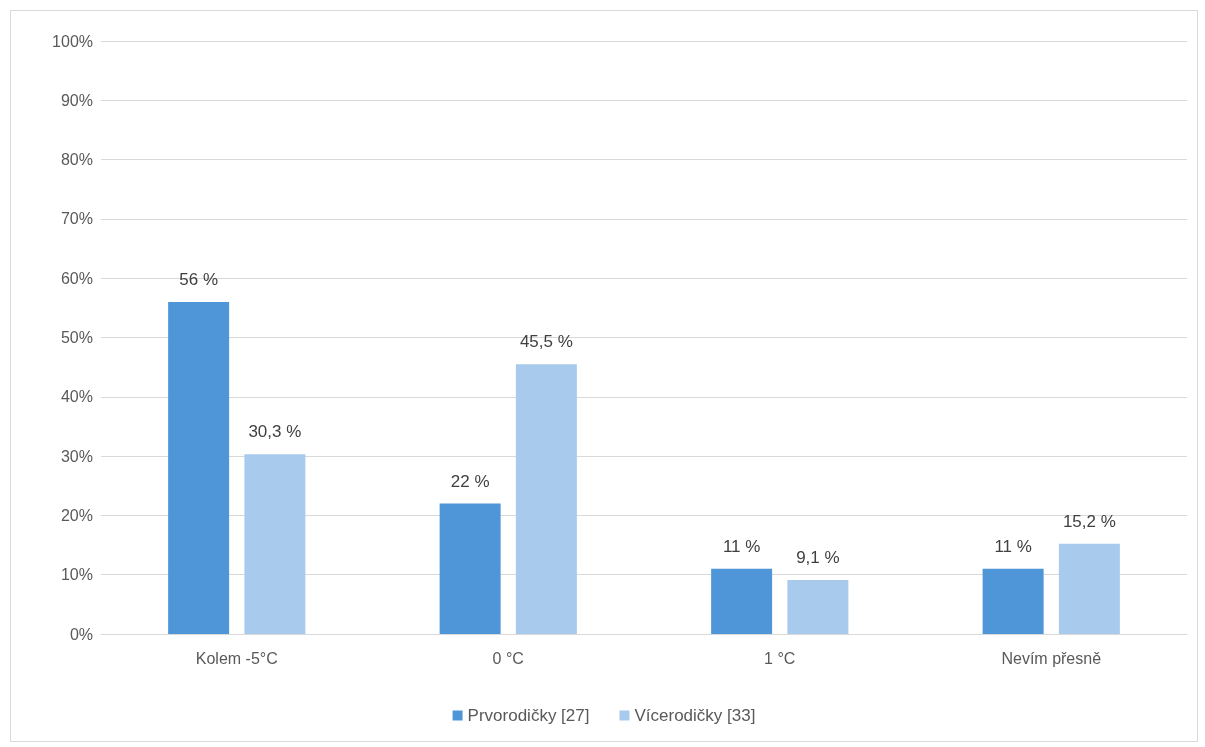  Describe the element at coordinates (76, 219) in the screenshot. I see `y-tick-label: 70%` at that location.